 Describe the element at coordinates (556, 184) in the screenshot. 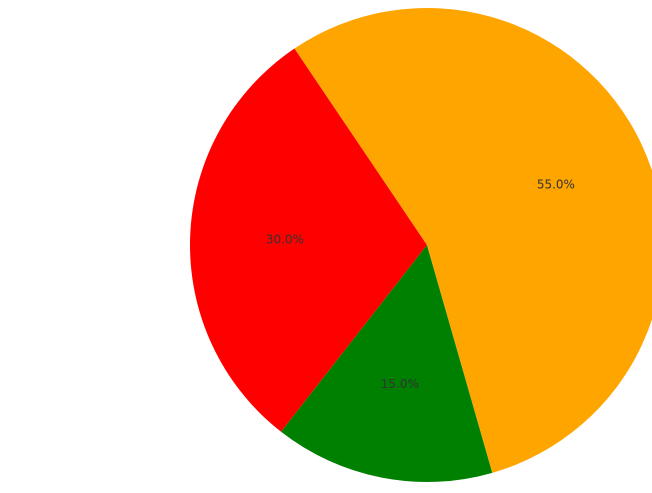

I see `slice-percent-label-2: 55.0%` at that location.